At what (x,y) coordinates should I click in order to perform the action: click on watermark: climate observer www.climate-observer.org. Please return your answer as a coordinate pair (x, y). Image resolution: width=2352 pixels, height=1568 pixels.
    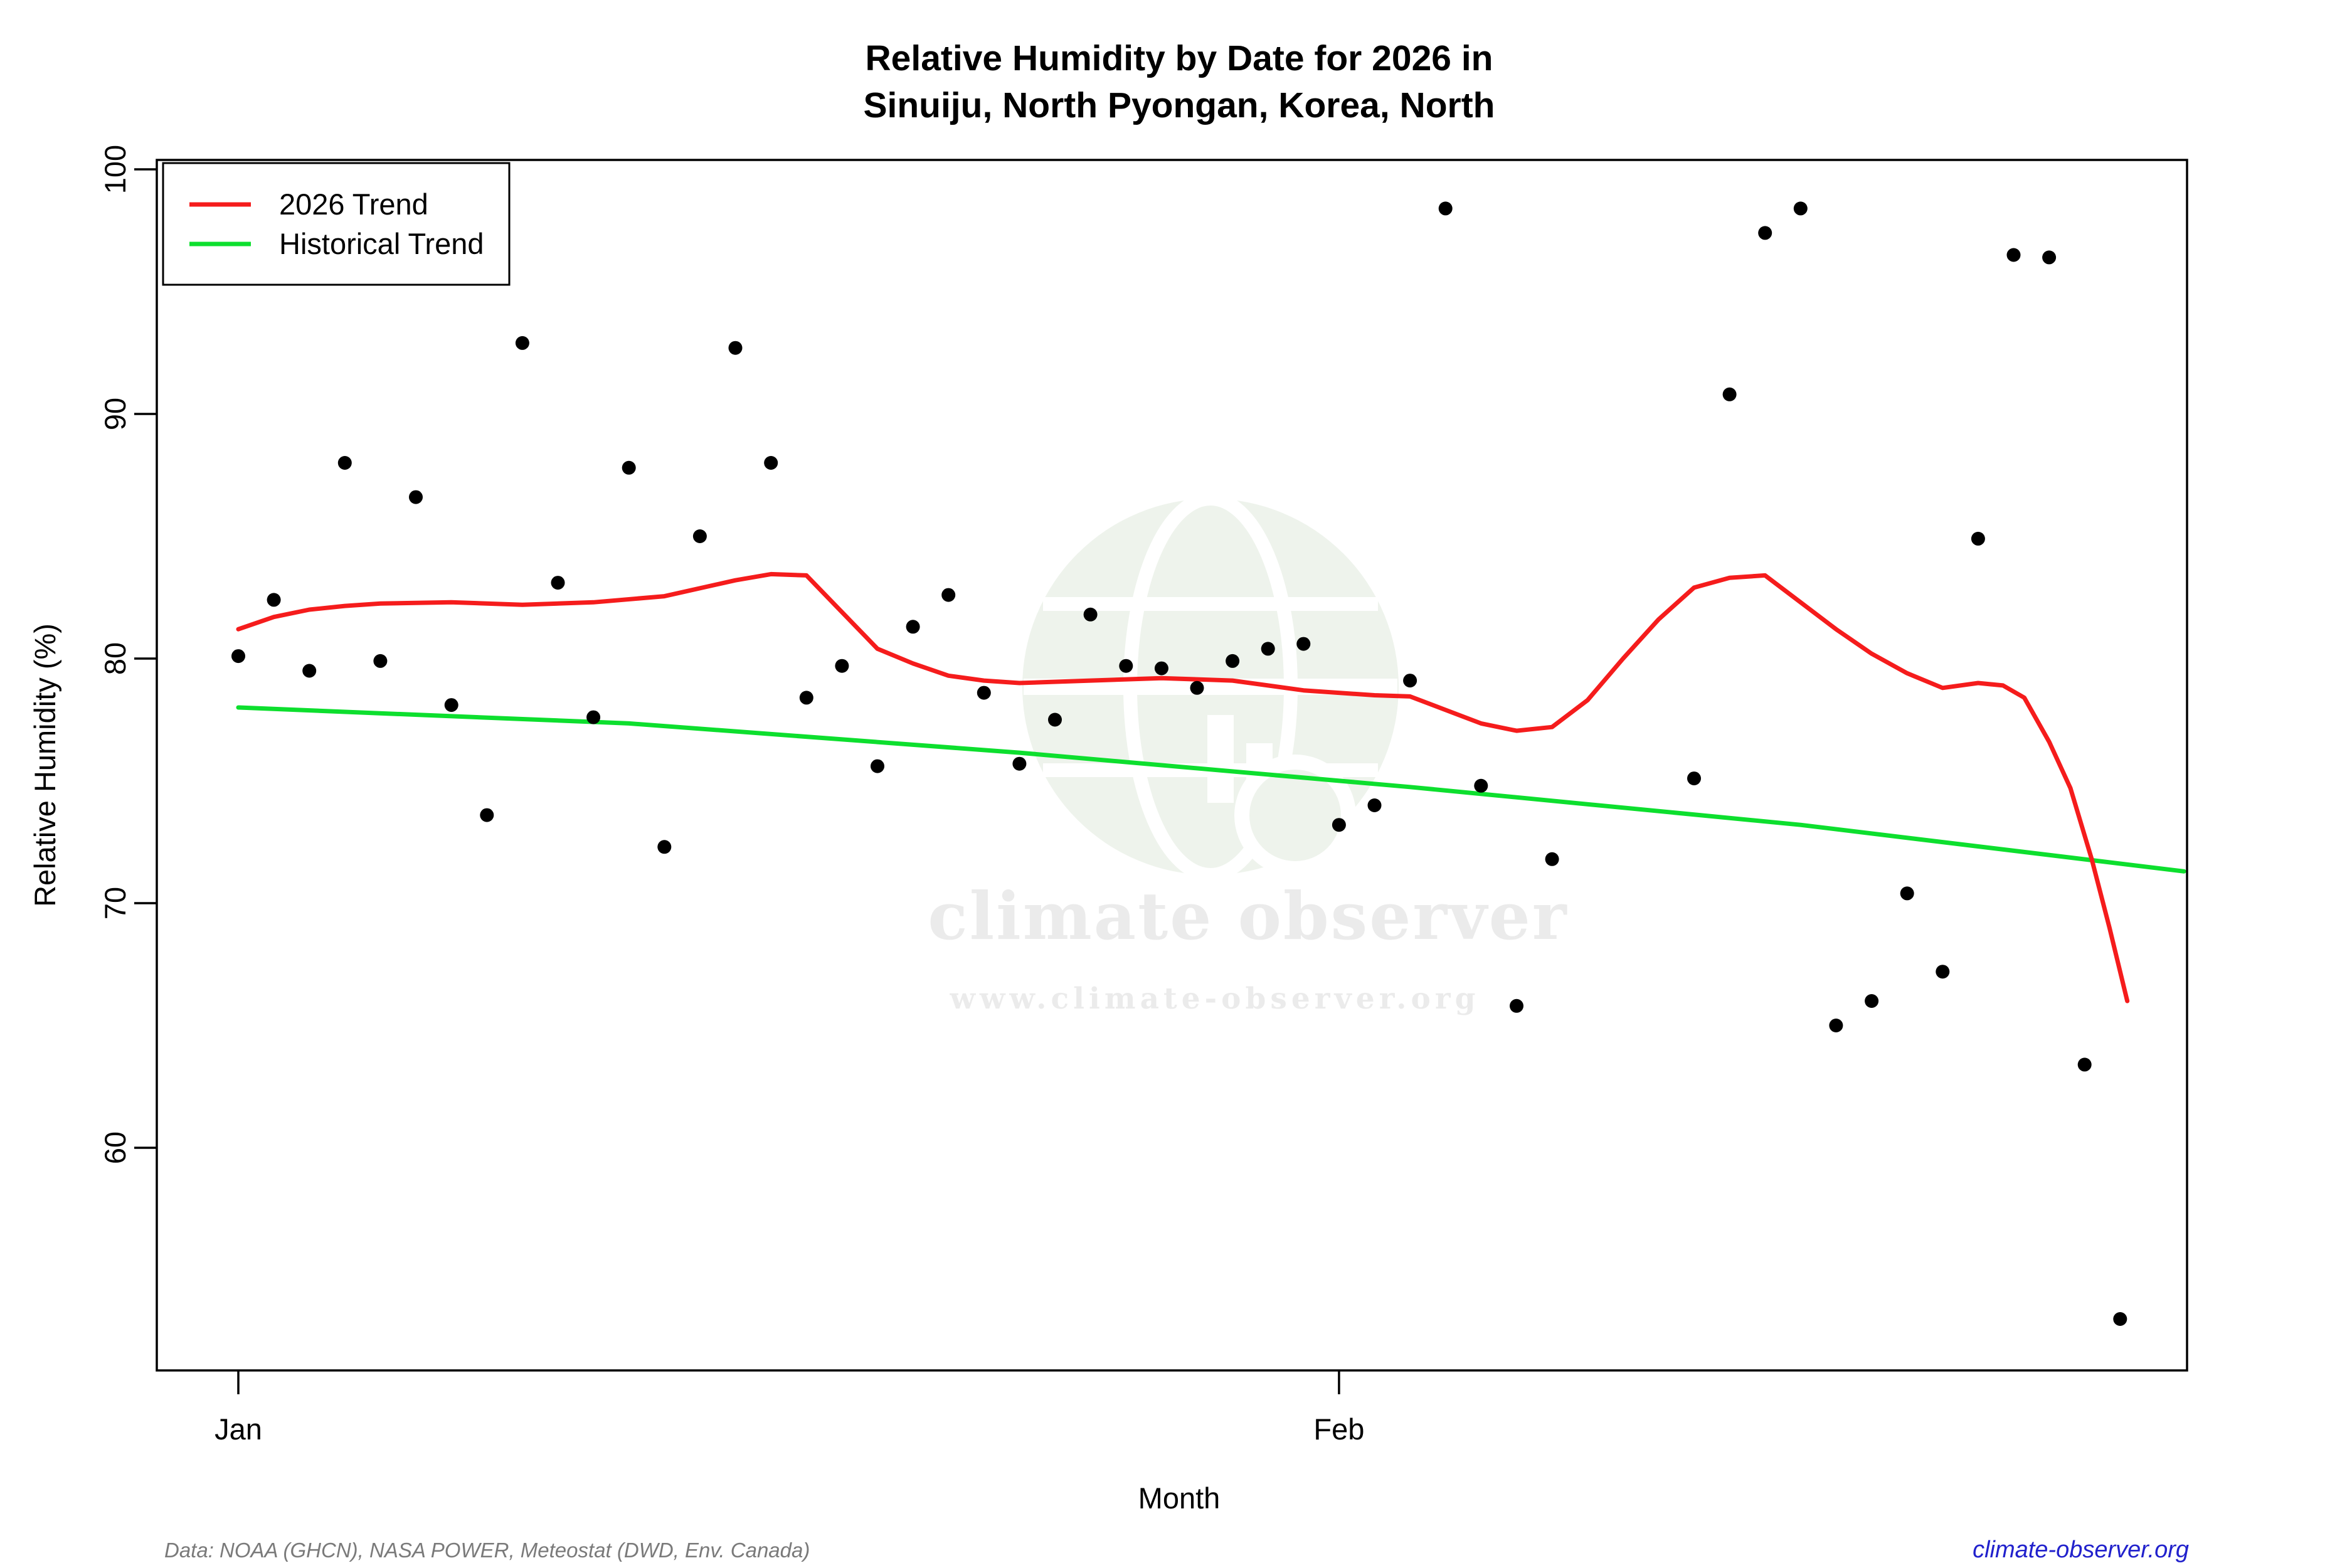
    Looking at the image, I should click on (1248, 754).